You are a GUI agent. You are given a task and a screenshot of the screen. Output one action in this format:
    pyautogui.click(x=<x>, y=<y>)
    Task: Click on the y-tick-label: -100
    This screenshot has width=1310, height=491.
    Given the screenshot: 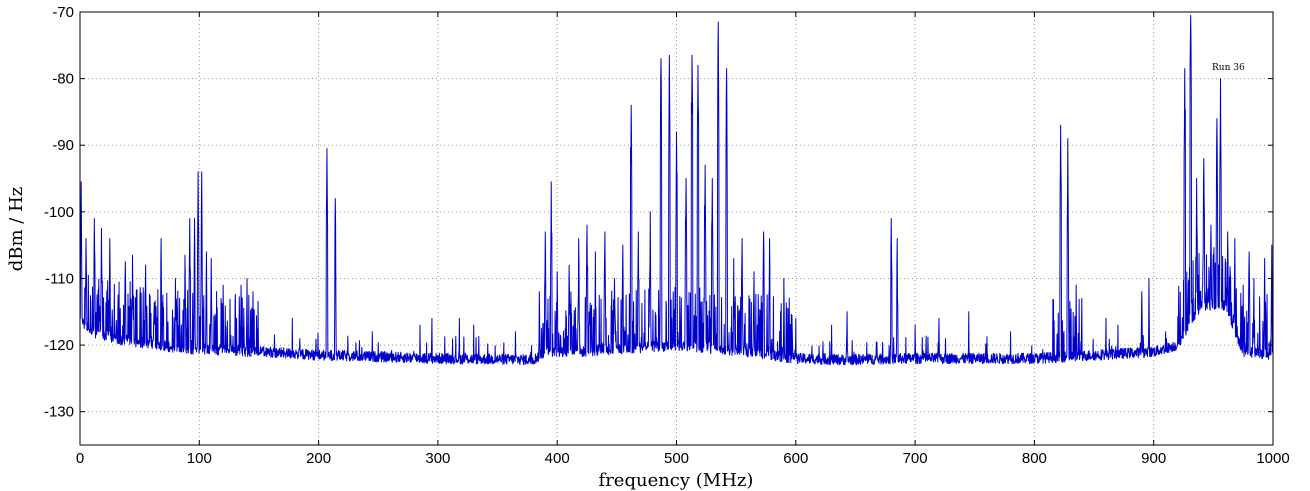 What is the action you would take?
    pyautogui.click(x=59, y=212)
    